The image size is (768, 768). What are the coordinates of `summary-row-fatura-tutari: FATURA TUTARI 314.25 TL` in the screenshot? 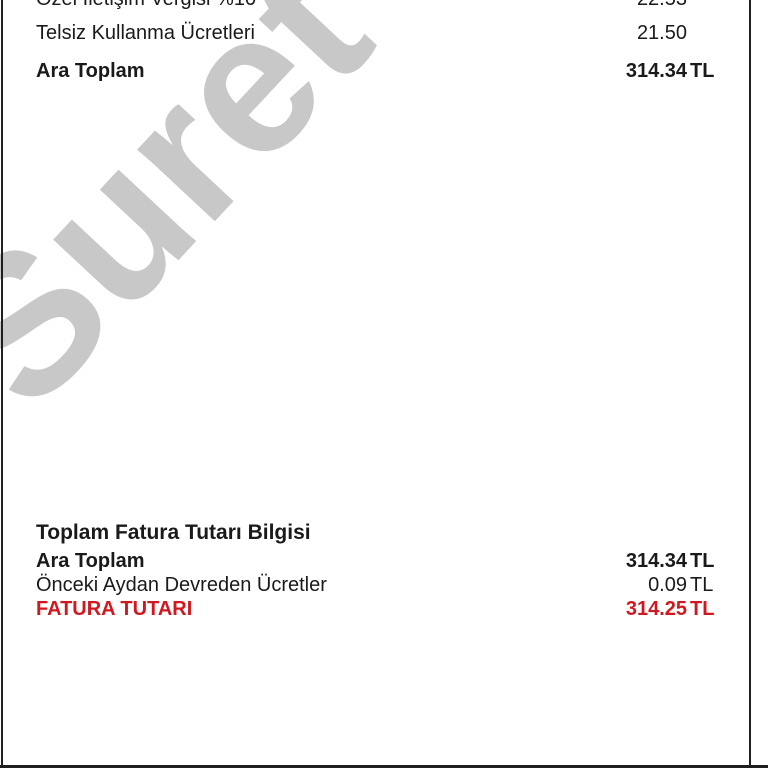 It's located at (384, 609).